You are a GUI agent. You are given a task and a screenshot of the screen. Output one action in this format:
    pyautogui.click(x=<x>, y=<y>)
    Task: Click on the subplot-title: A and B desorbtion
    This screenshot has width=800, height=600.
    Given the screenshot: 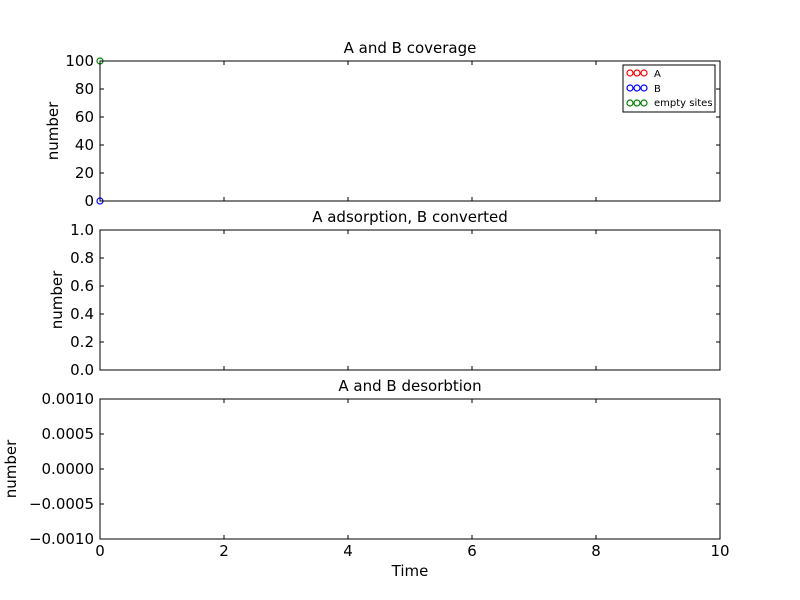 What is the action you would take?
    pyautogui.click(x=409, y=386)
    